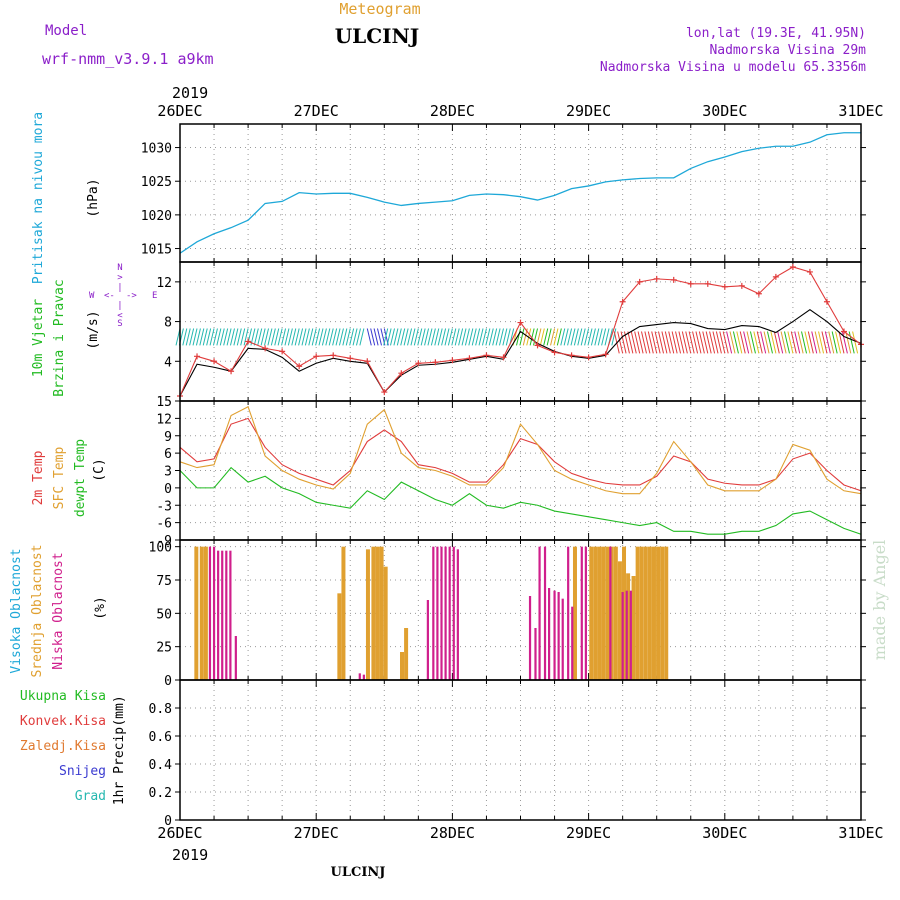 The height and width of the screenshot is (900, 900). I want to click on clouds-panel: 0 25 50 75 100, so click(507, 614).